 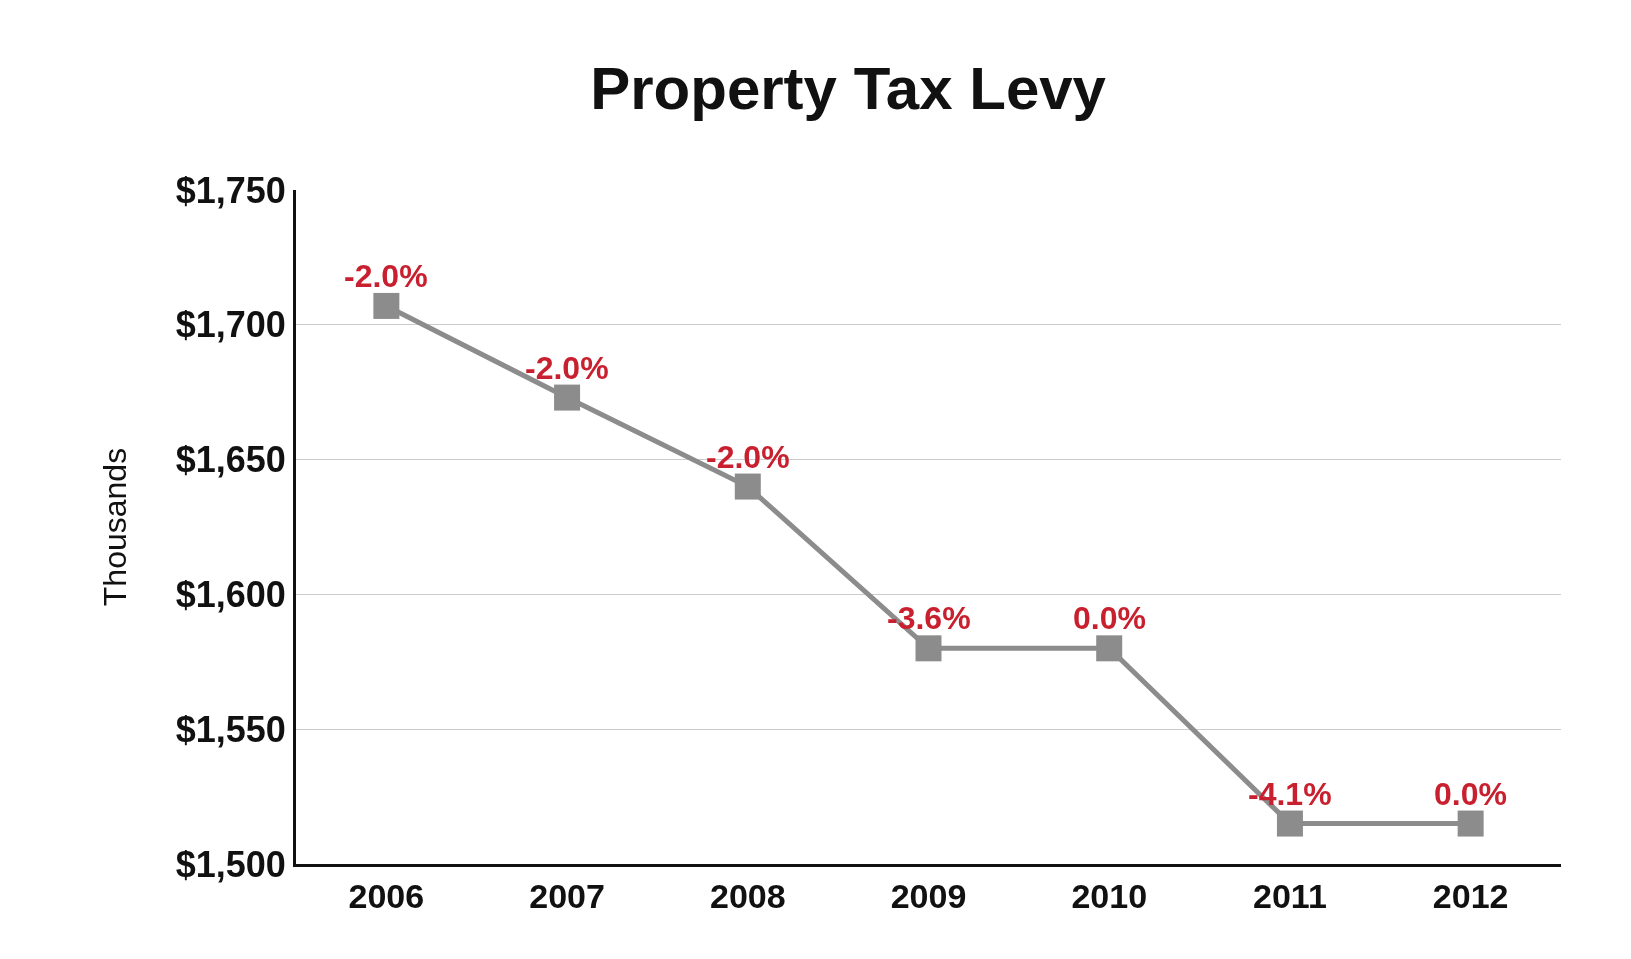 I want to click on annotation: -3.6%, so click(x=929, y=618).